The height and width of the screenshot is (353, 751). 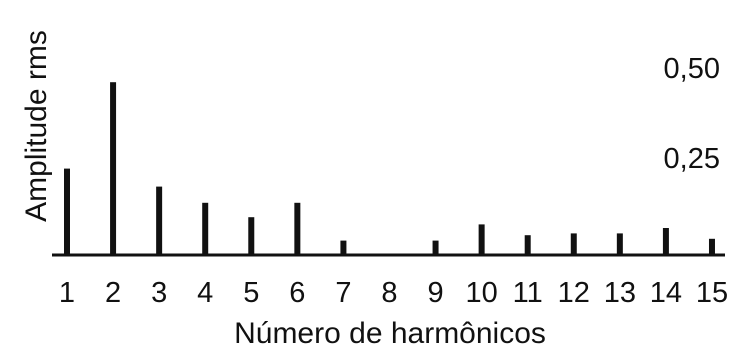 What do you see at coordinates (435, 293) in the screenshot?
I see `x-tick-label-9: 9` at bounding box center [435, 293].